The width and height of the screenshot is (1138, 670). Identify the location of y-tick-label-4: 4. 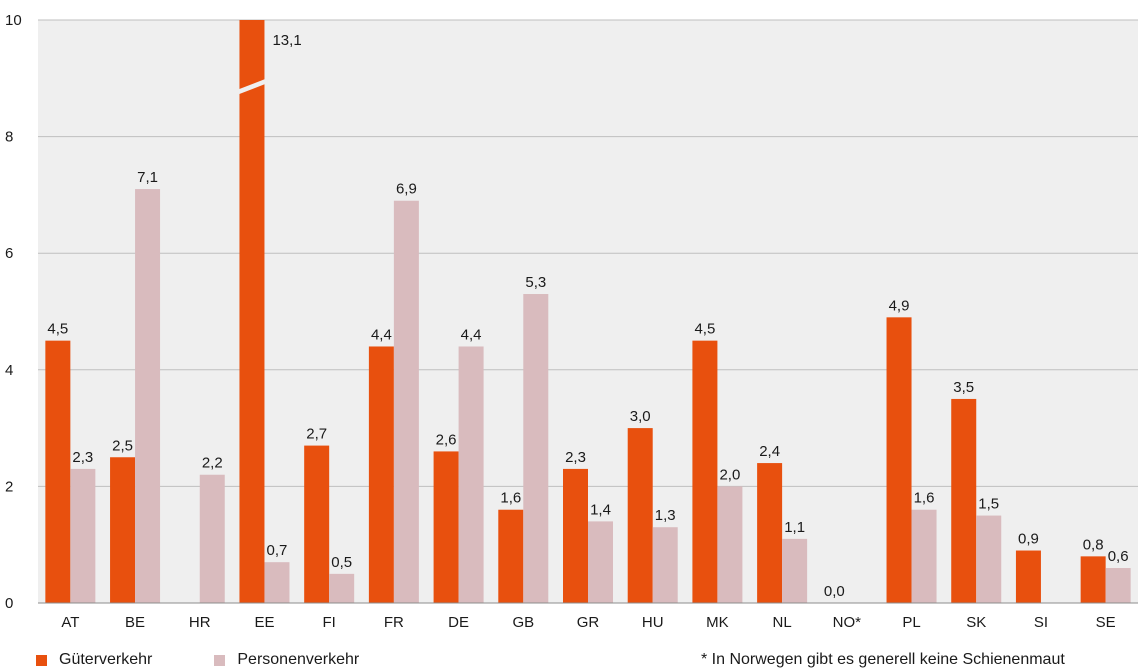
(9, 370).